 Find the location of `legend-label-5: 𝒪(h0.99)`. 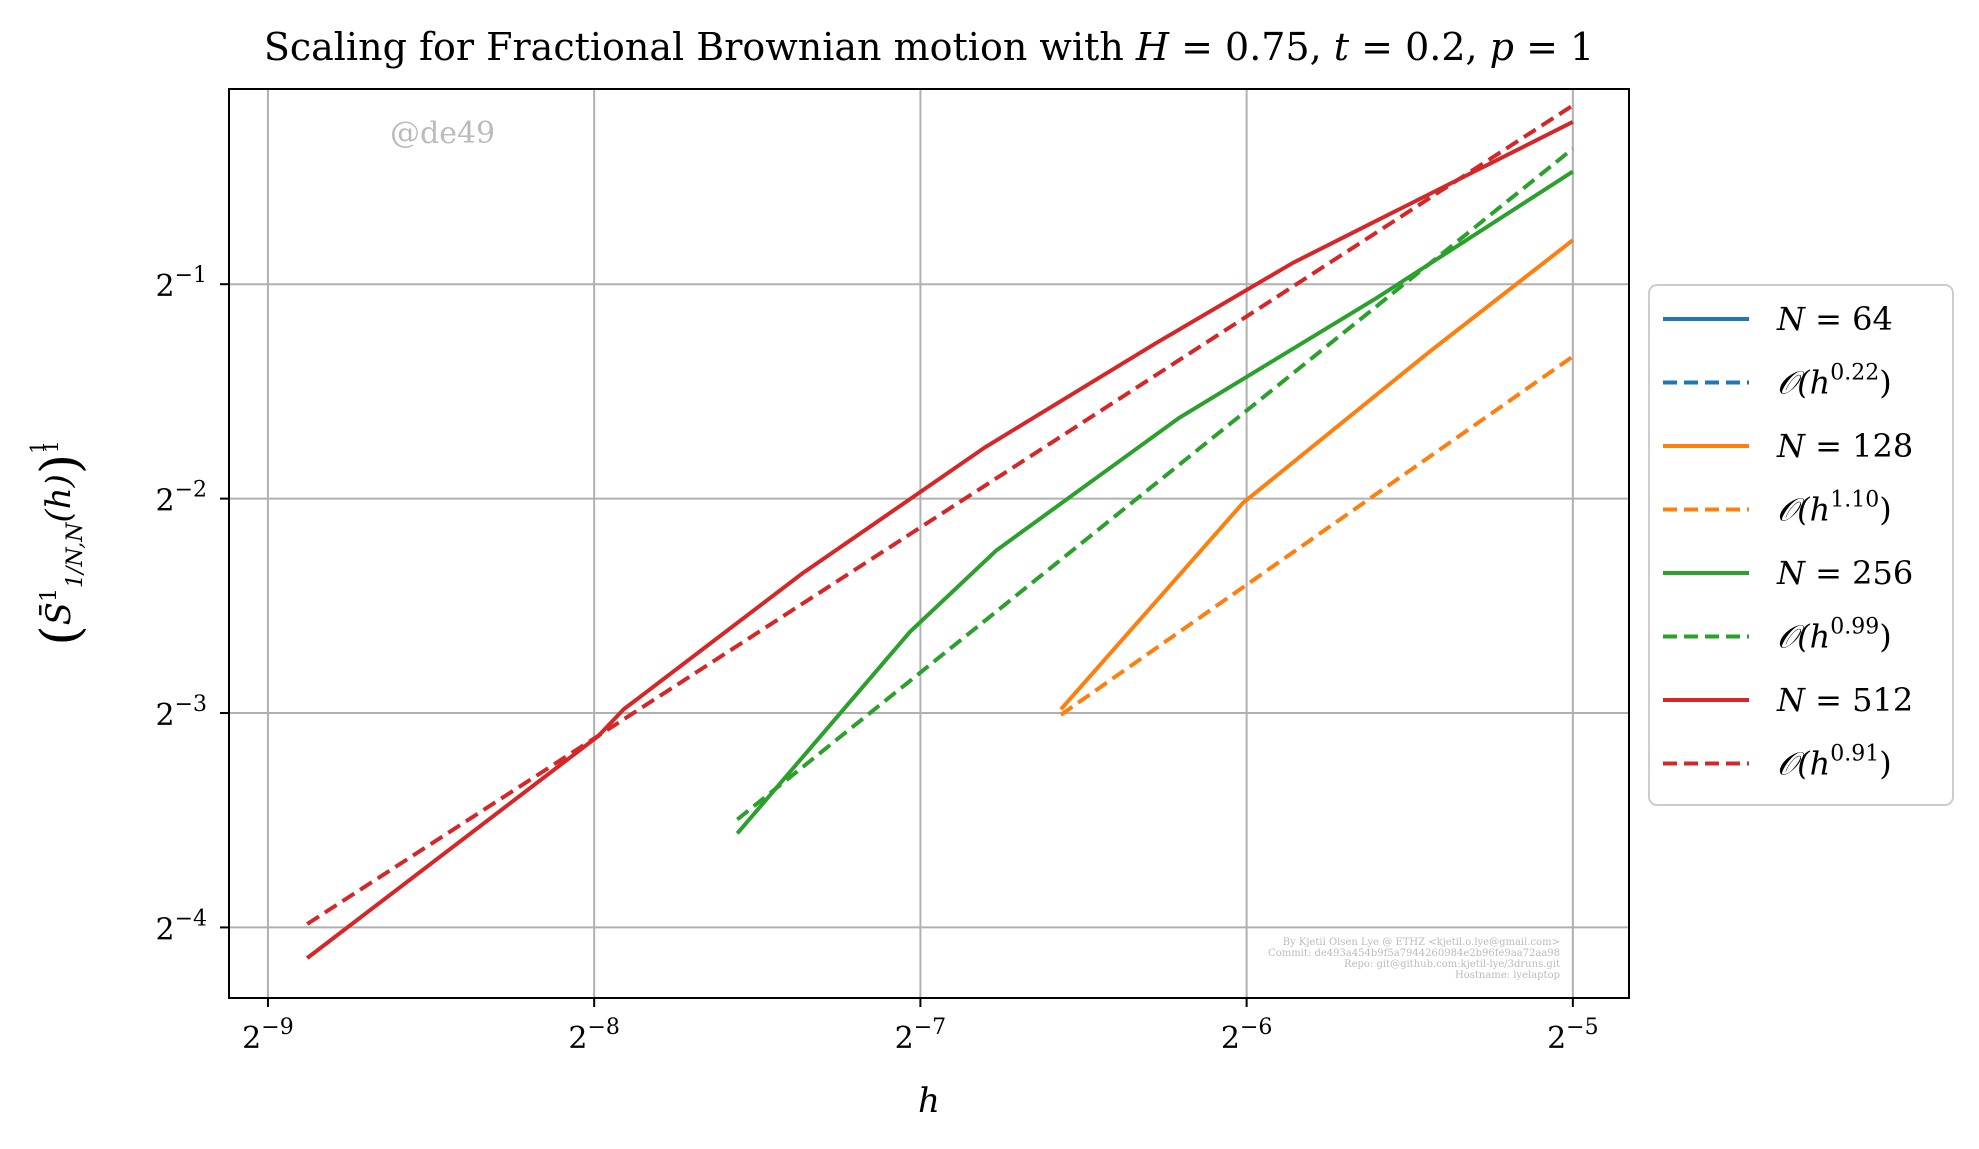

legend-label-5: 𝒪(h0.99) is located at coordinates (1834, 635).